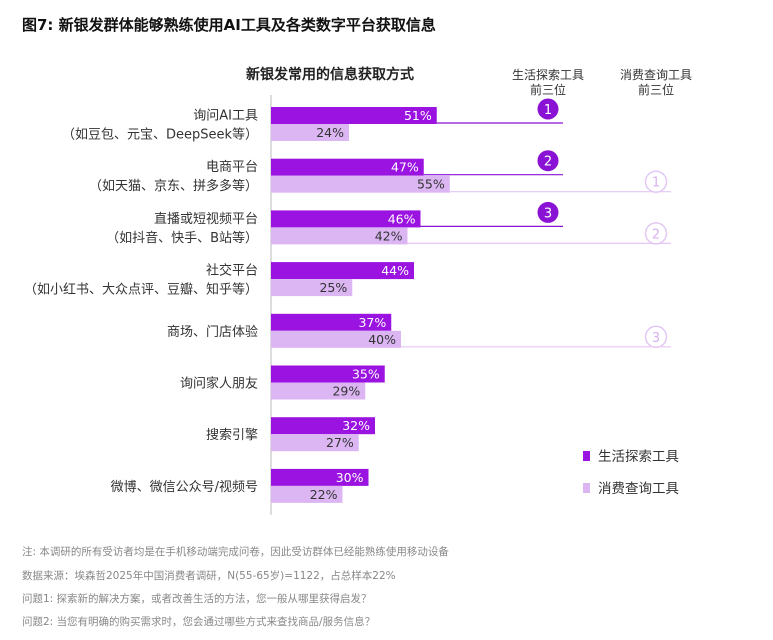 This screenshot has height=640, width=773. I want to click on legend-label-explore: 生活探索工具, so click(638, 457).